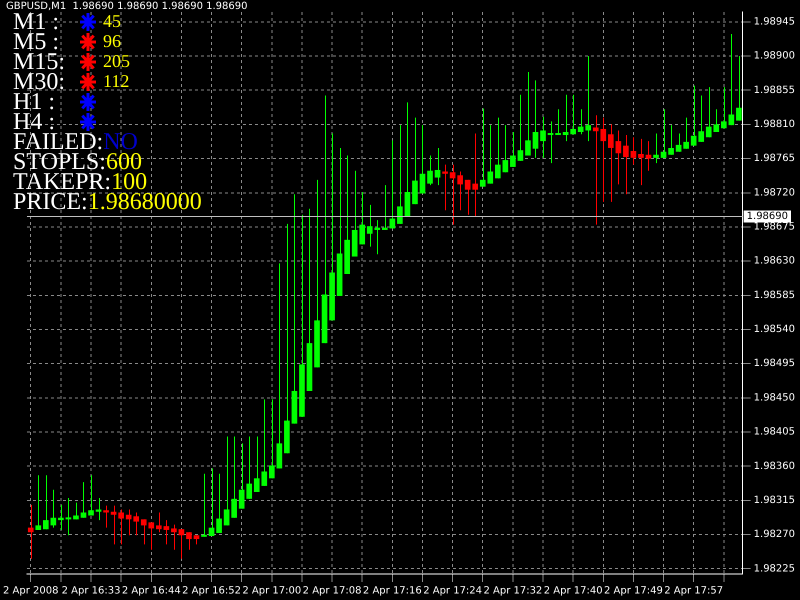 Image resolution: width=800 pixels, height=600 pixels. What do you see at coordinates (775, 192) in the screenshot?
I see `y-tick-label: 1.98720` at bounding box center [775, 192].